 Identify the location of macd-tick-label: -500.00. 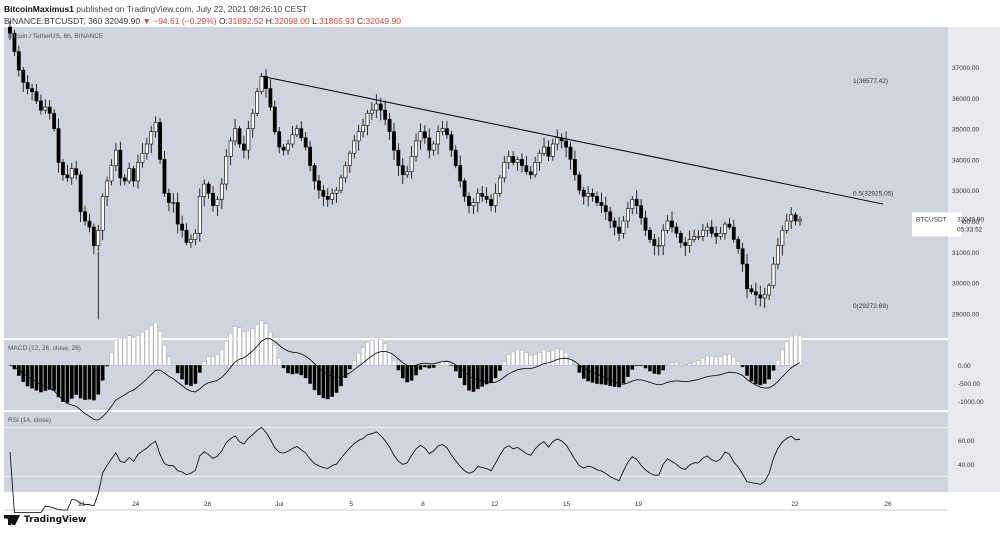
(969, 384).